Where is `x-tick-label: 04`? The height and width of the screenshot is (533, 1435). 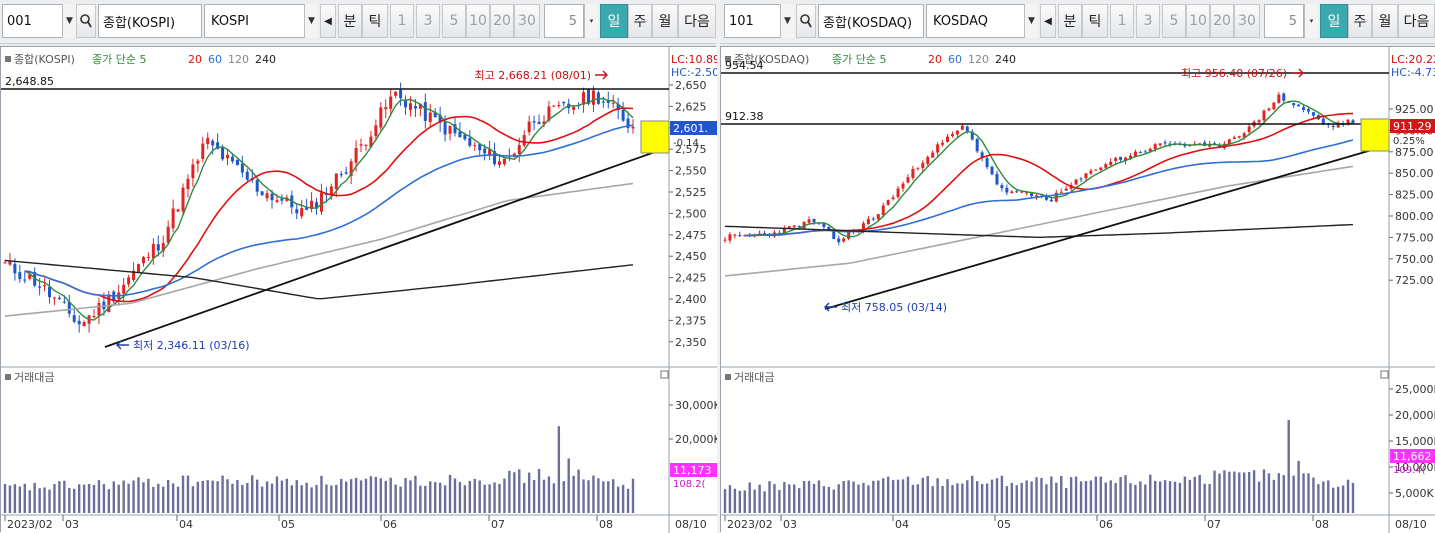
x-tick-label: 04 is located at coordinates (186, 524).